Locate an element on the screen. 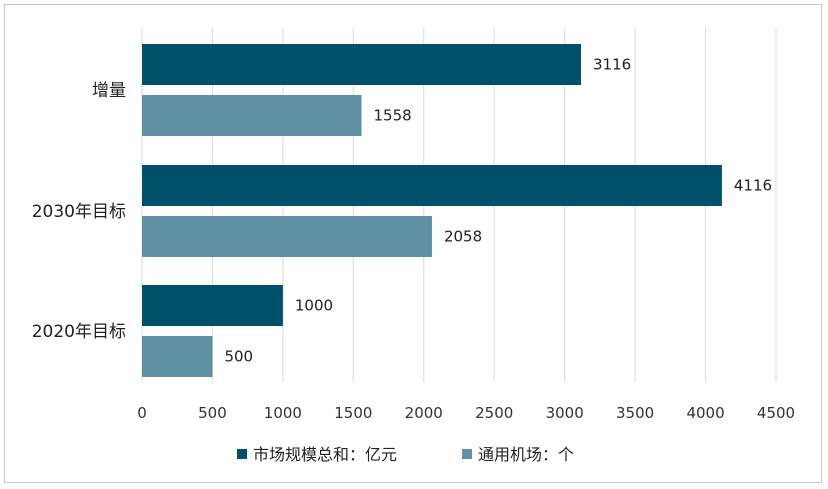 Image resolution: width=828 pixels, height=489 pixels. x-tick-label: 1500 is located at coordinates (353, 413).